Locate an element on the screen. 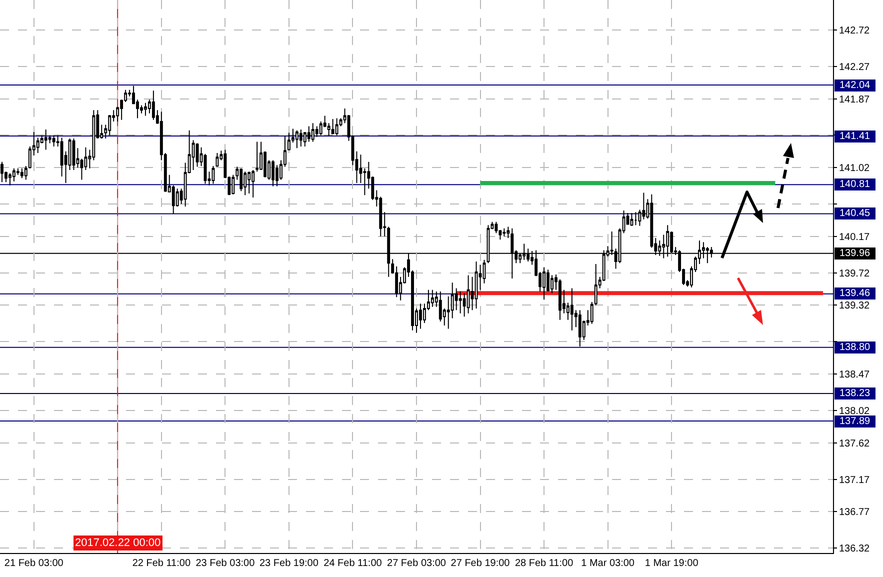 The height and width of the screenshot is (577, 883). ref-line-label: 140.45 is located at coordinates (855, 213).